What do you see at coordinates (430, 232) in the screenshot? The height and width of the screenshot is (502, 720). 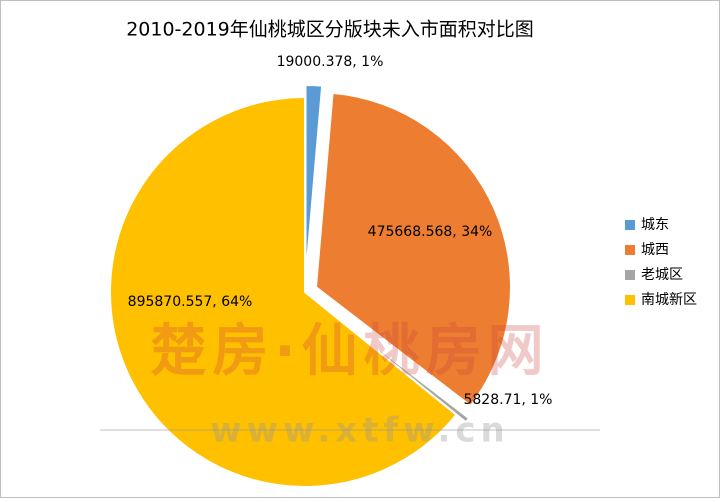 I see `data-label: 475668.568, 34%` at bounding box center [430, 232].